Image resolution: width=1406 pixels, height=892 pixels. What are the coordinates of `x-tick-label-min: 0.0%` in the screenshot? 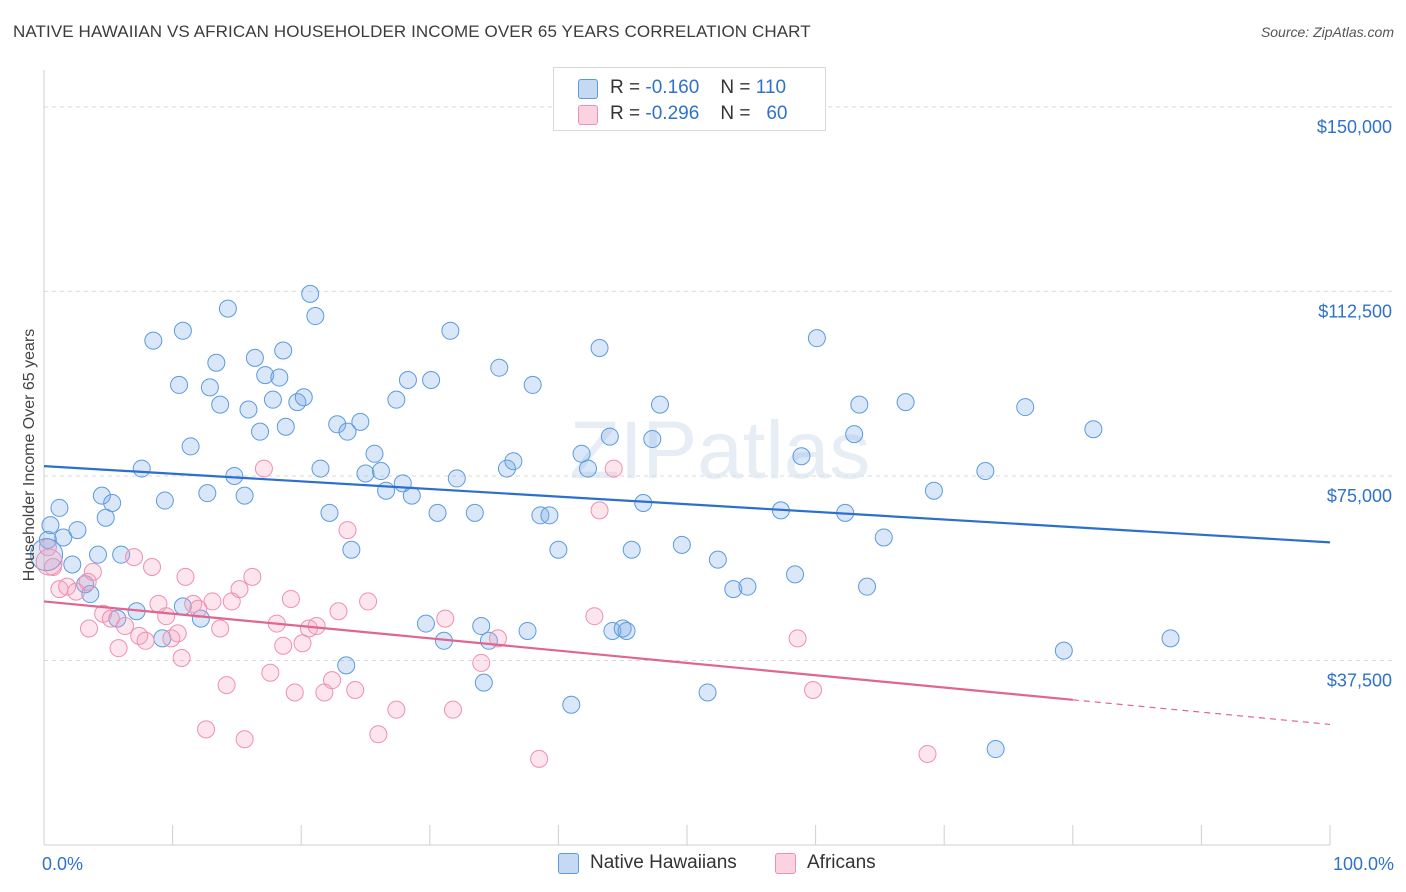 It's located at (62, 864).